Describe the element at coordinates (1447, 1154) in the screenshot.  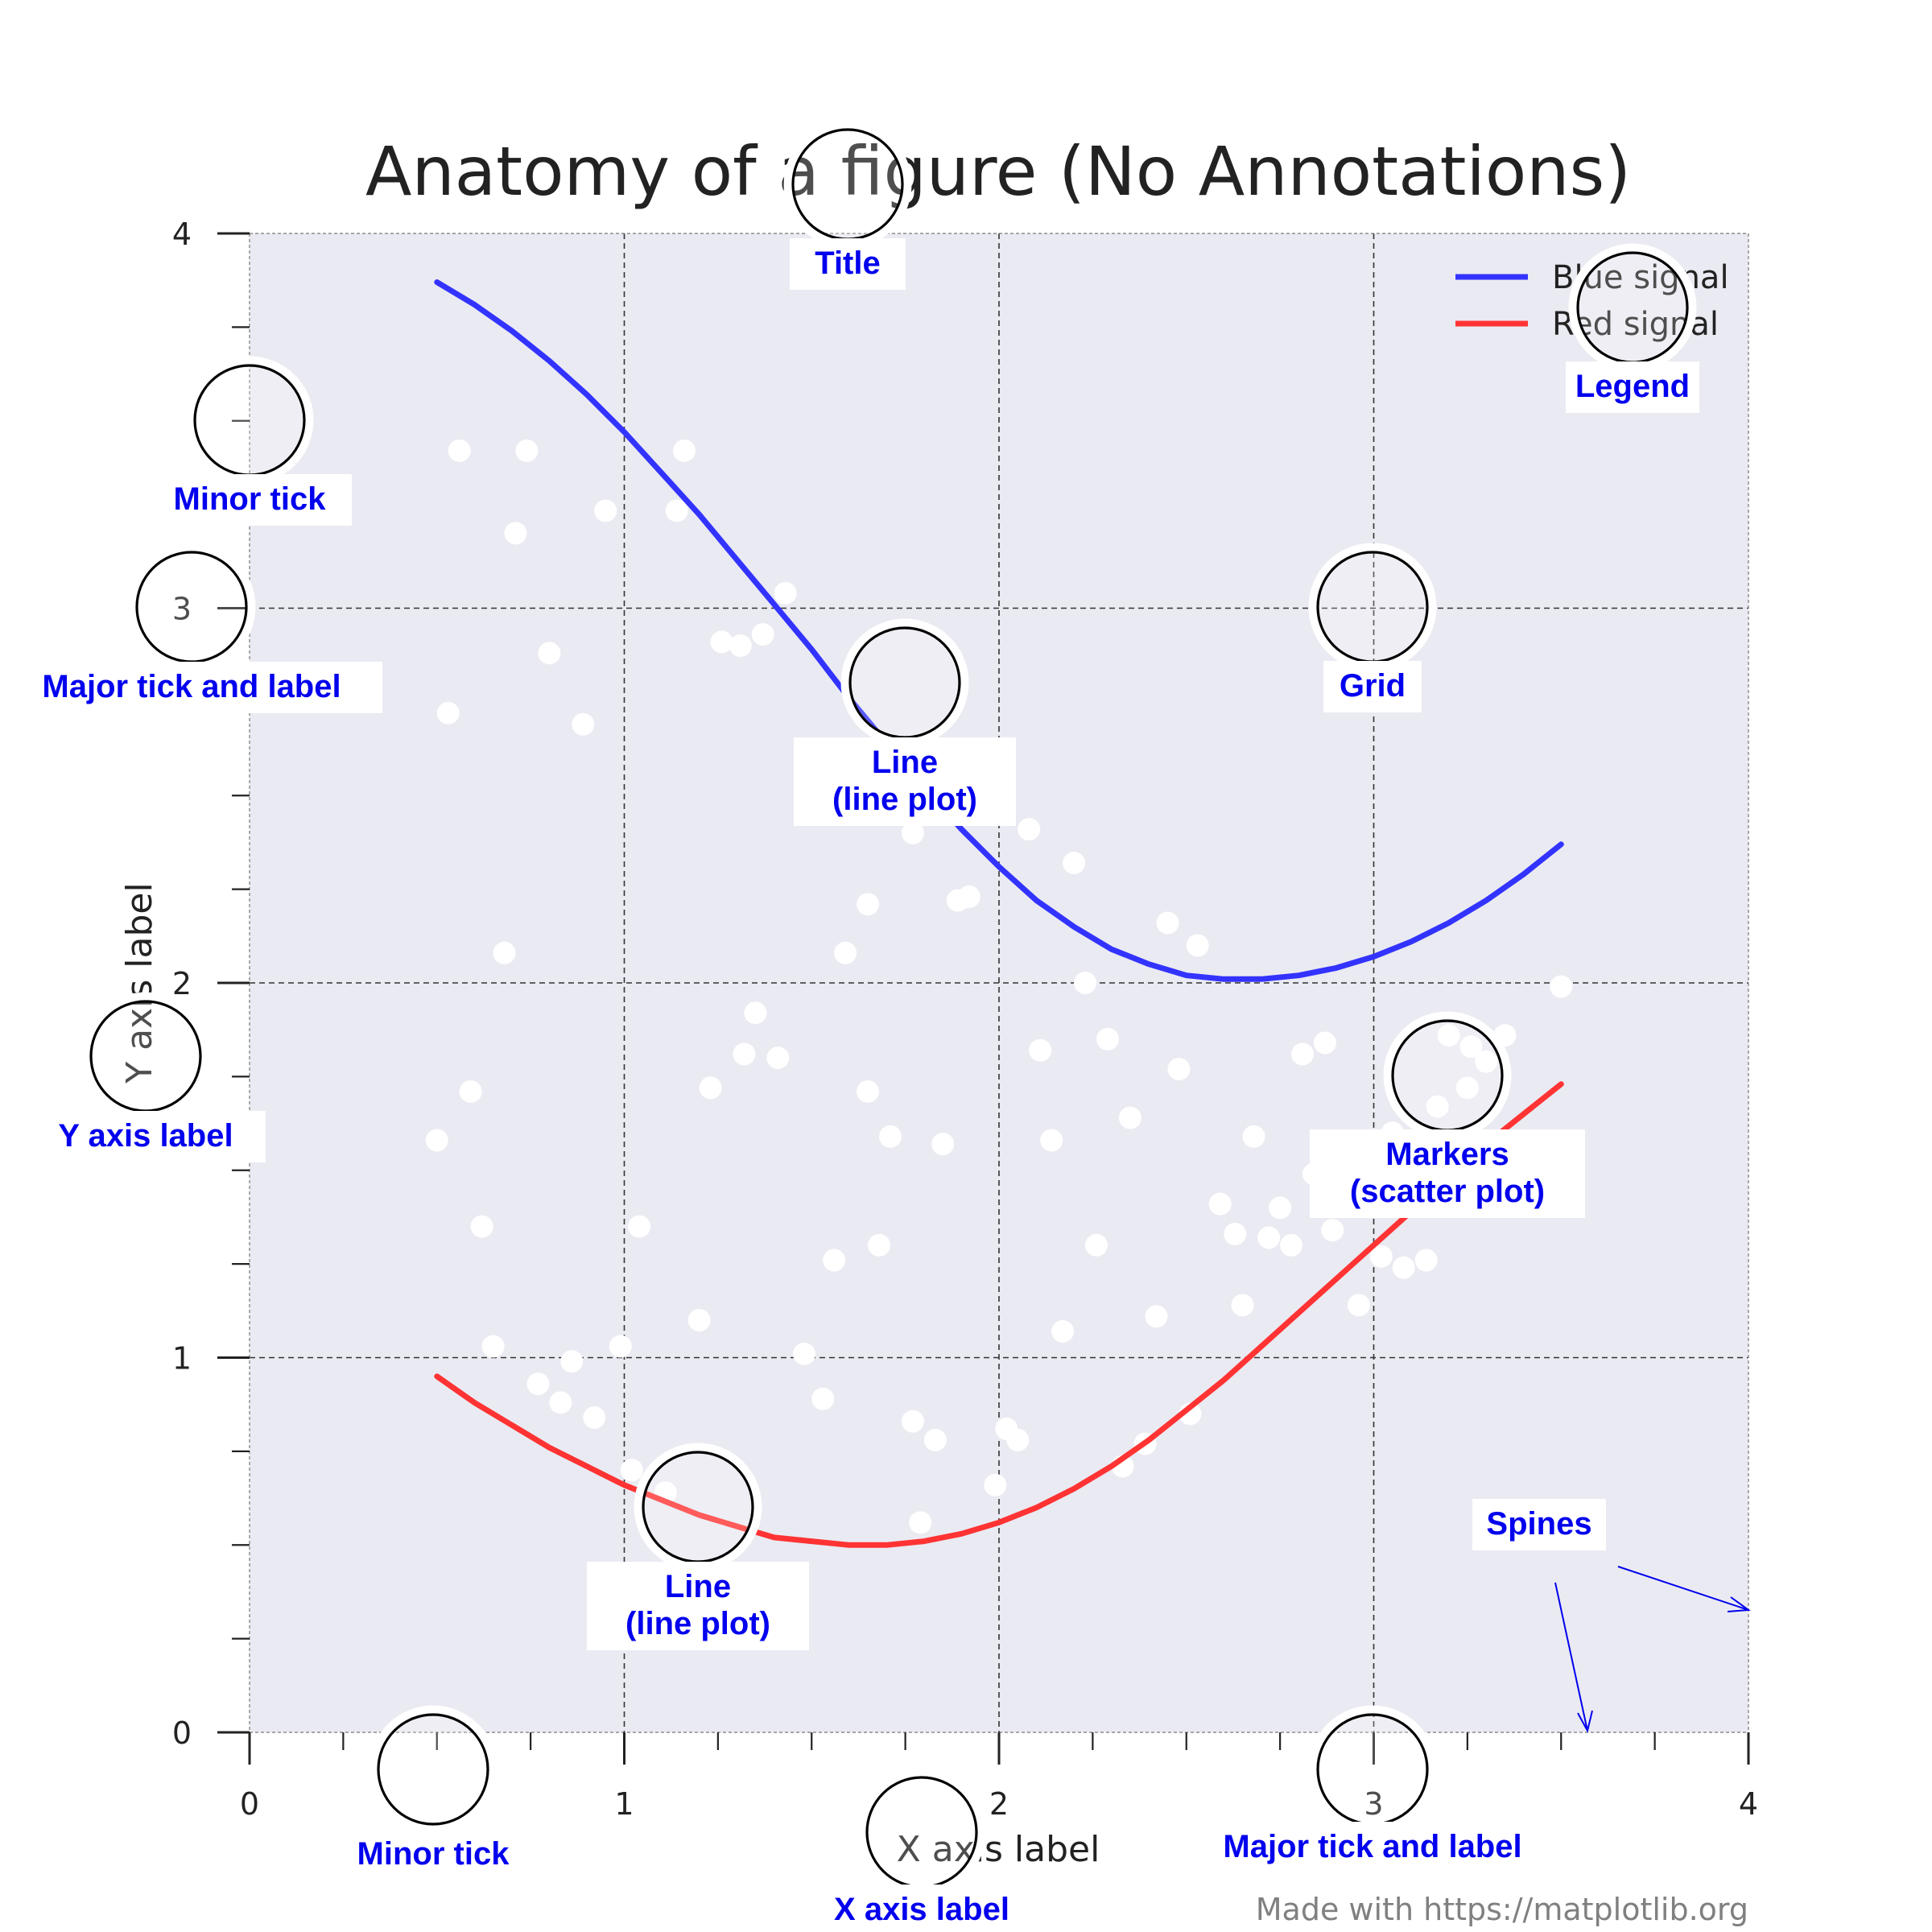
I see `annotation-label-line1: Markers` at that location.